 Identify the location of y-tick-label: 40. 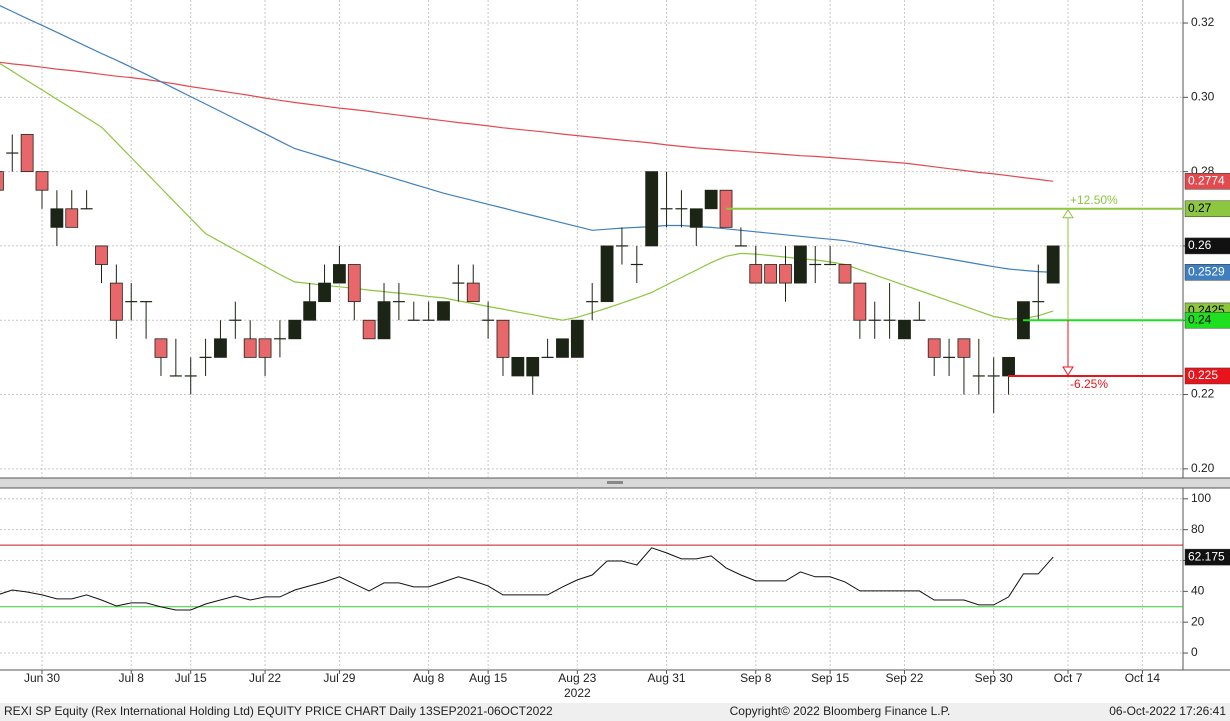
(1198, 591).